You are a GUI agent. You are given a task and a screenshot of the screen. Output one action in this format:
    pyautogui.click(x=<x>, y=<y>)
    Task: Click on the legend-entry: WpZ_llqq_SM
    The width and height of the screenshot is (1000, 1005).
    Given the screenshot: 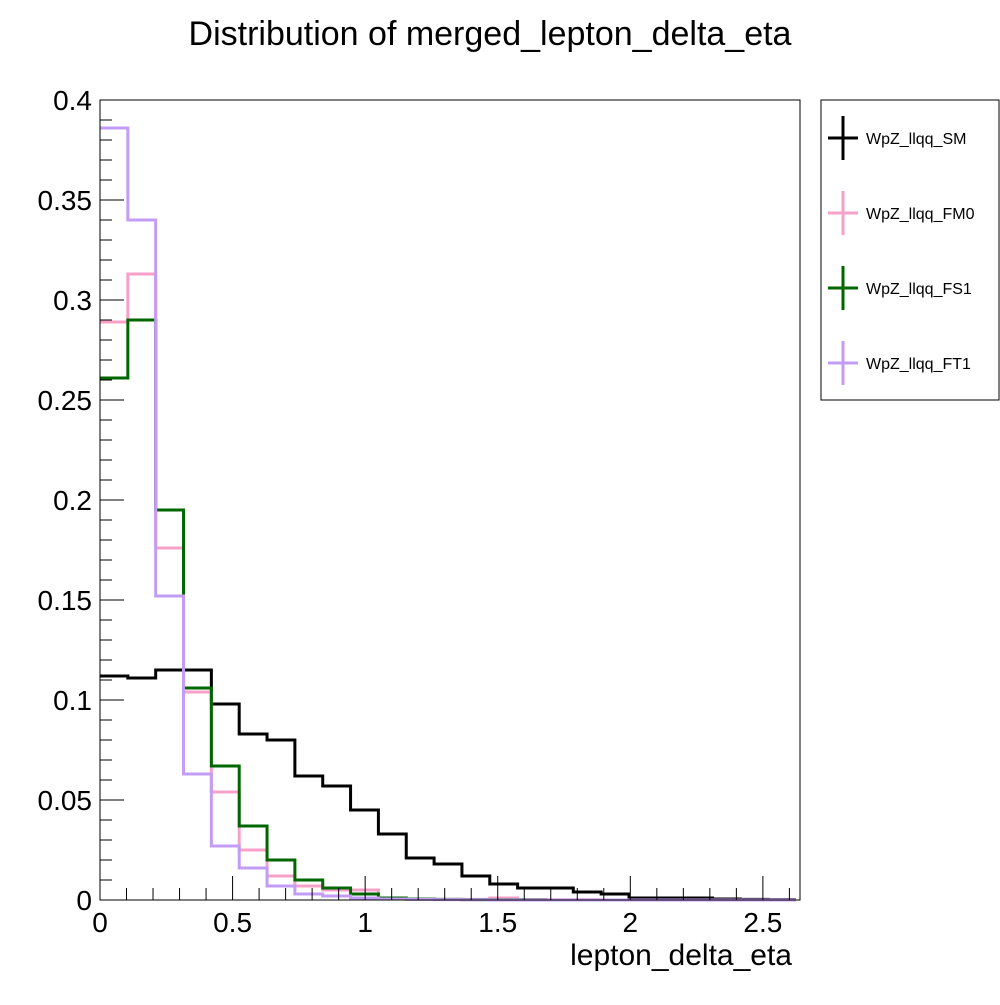 What is the action you would take?
    pyautogui.click(x=897, y=138)
    